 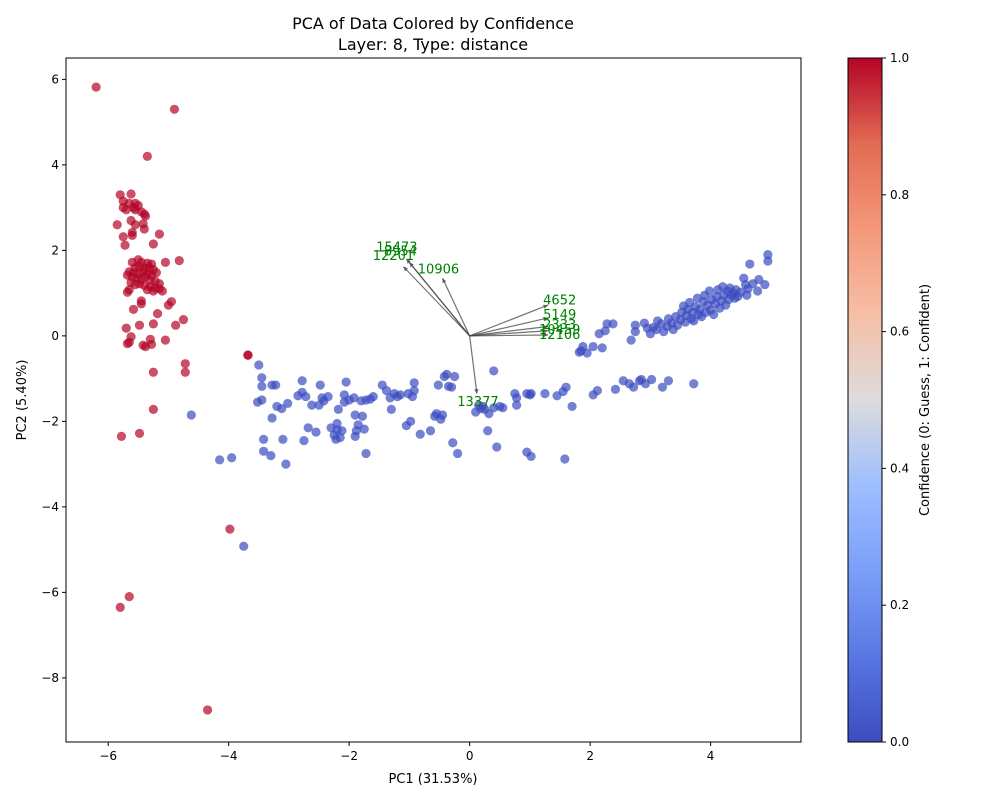 I want to click on x-tick-label: 2, so click(x=590, y=756).